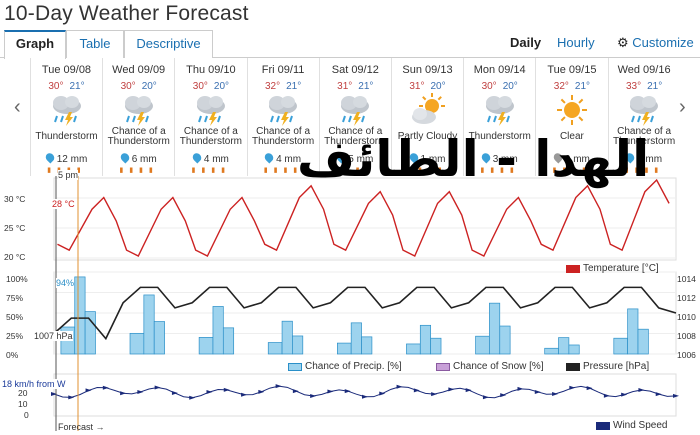 The width and height of the screenshot is (700, 435). I want to click on overlay-location-text: الهدا - الطائف, so click(473, 159).